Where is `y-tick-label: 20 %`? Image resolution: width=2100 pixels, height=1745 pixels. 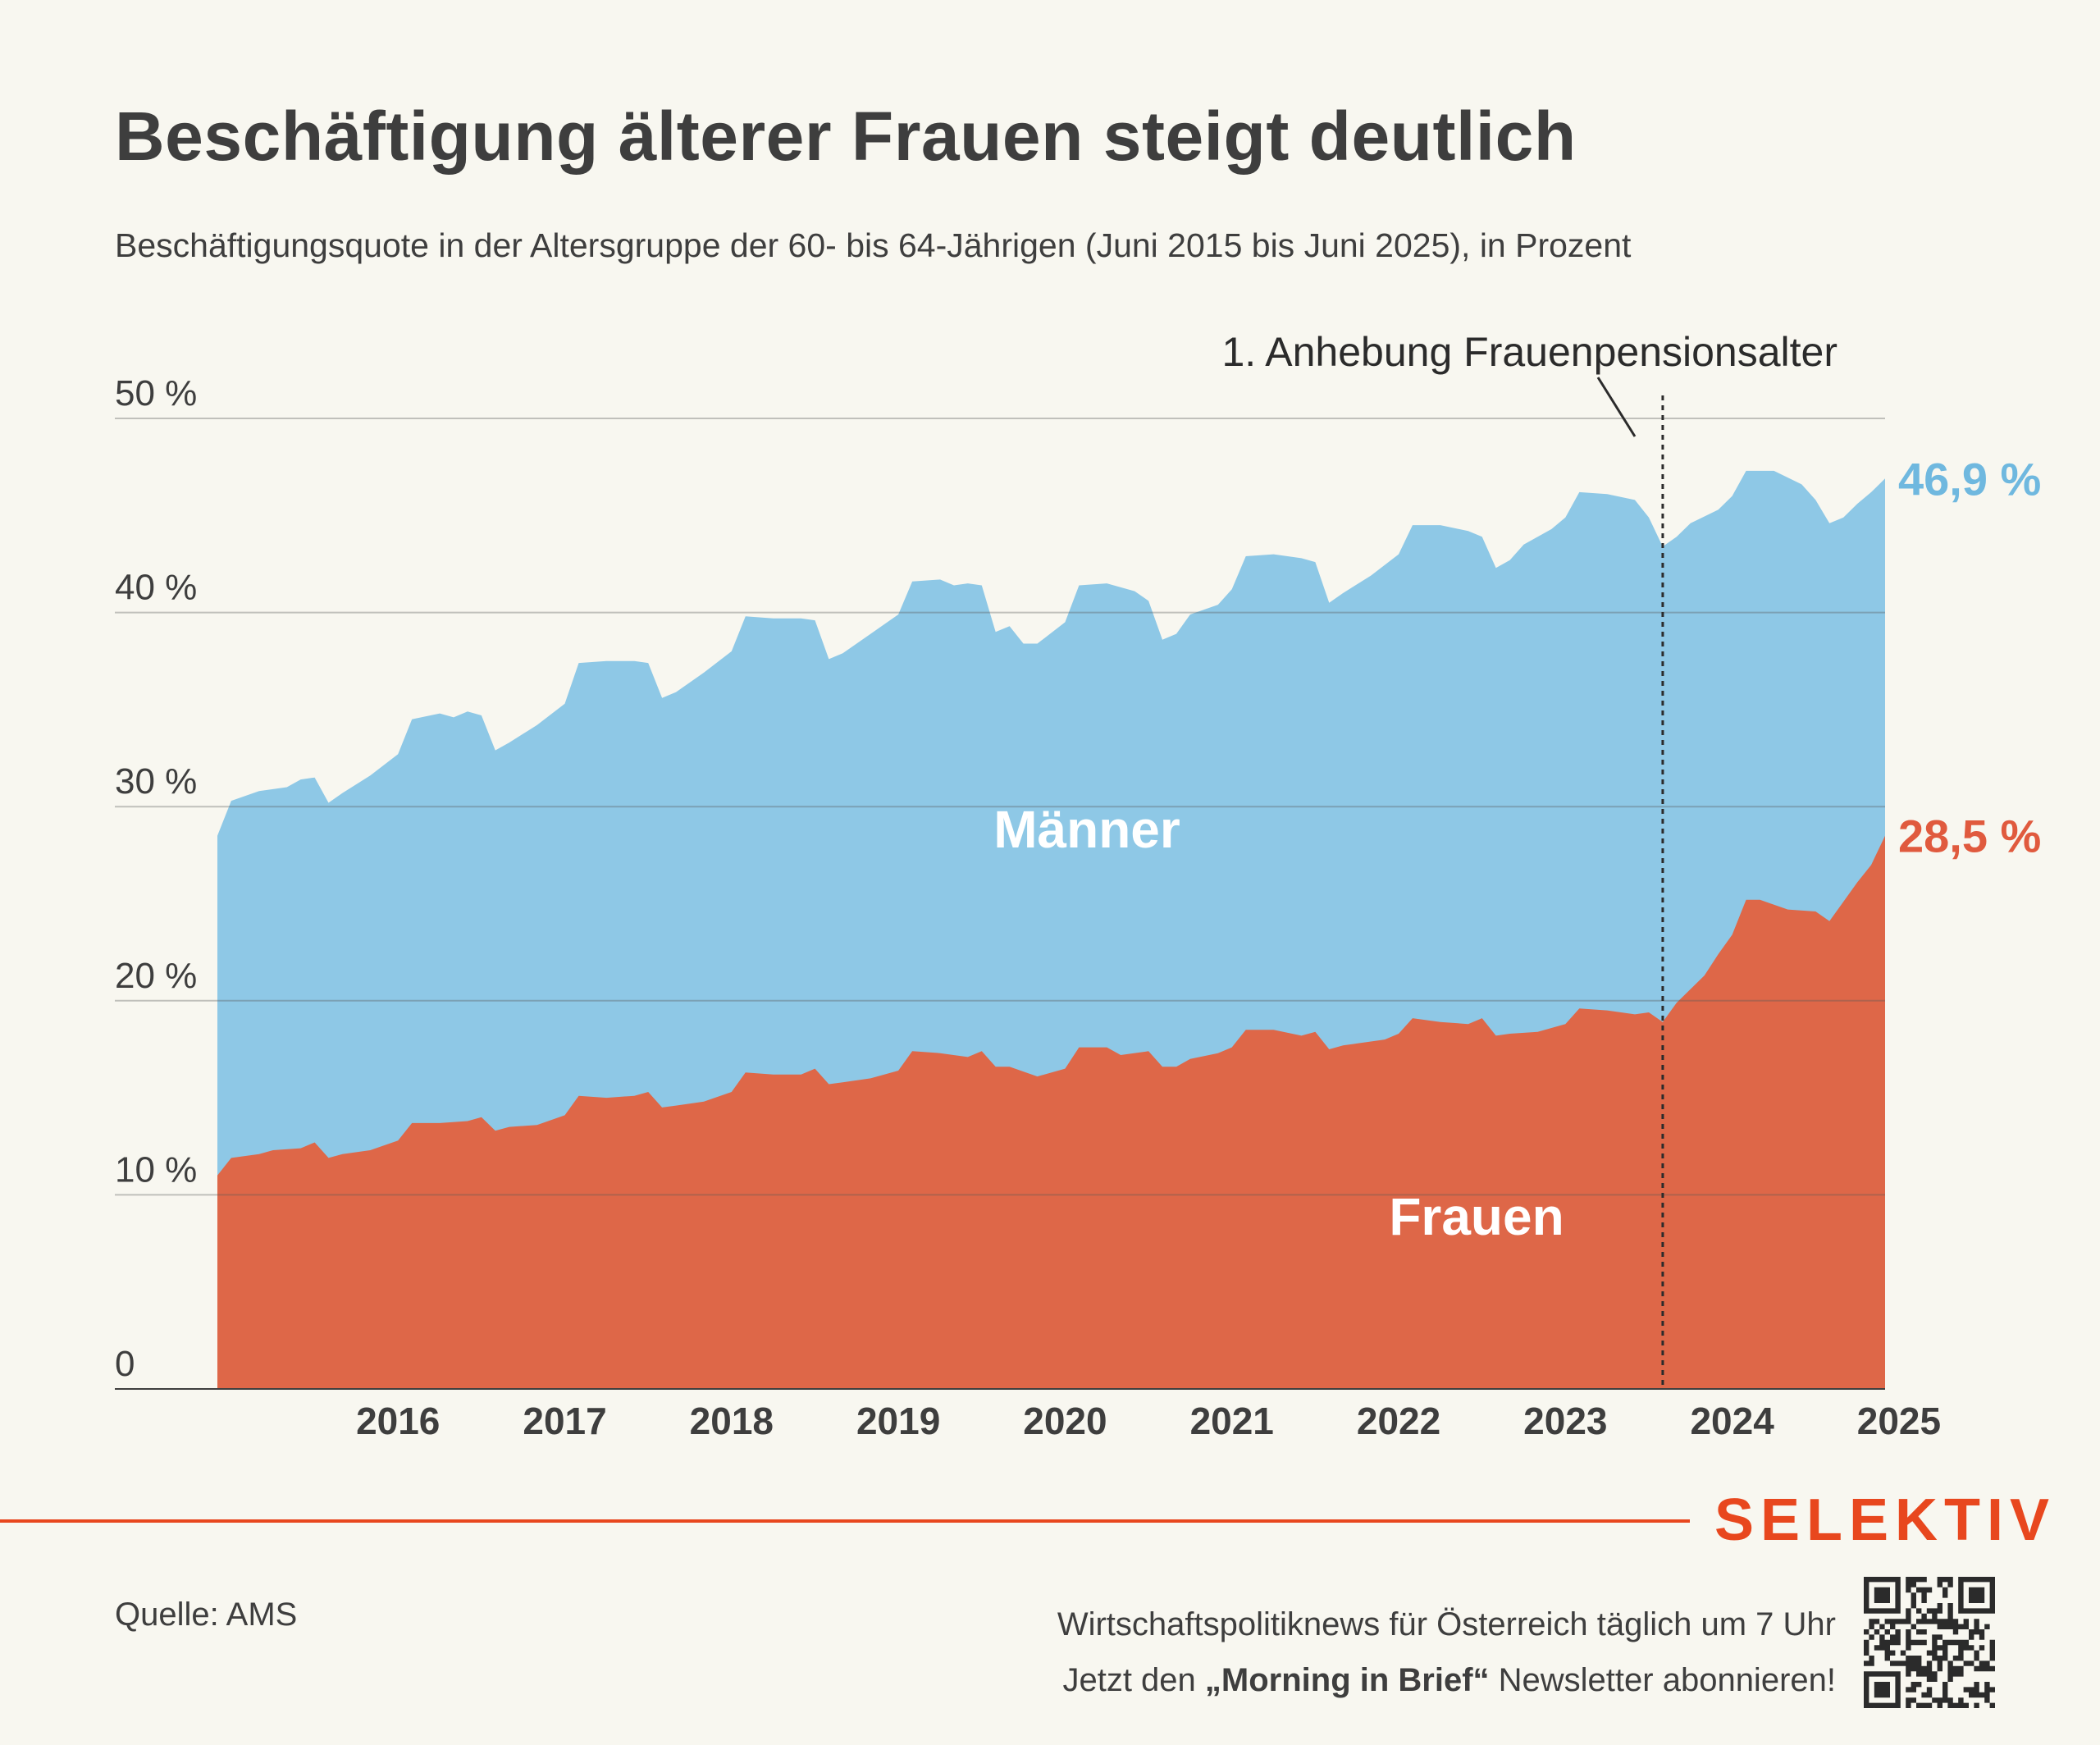 y-tick-label: 20 % is located at coordinates (156, 976).